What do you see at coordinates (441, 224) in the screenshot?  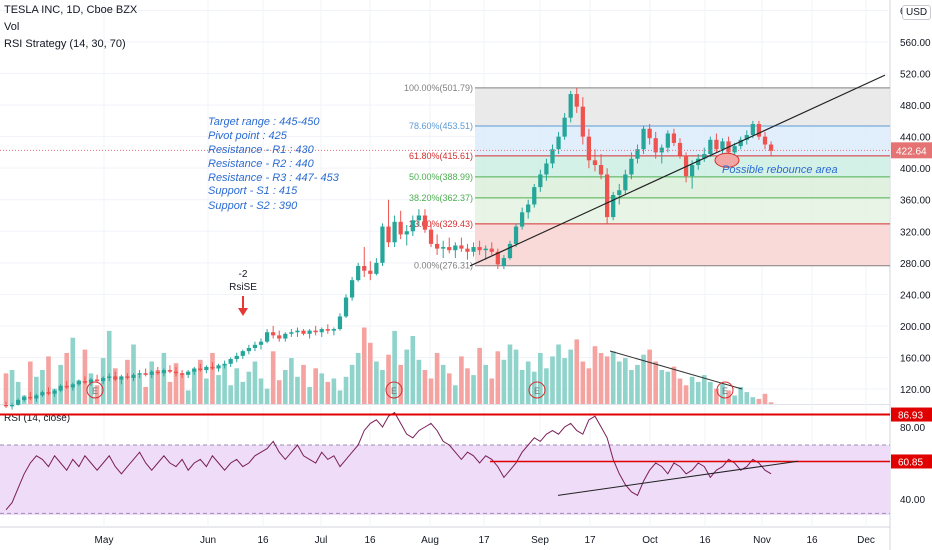 I see `fib-level-label: 23.60%(329.43)` at bounding box center [441, 224].